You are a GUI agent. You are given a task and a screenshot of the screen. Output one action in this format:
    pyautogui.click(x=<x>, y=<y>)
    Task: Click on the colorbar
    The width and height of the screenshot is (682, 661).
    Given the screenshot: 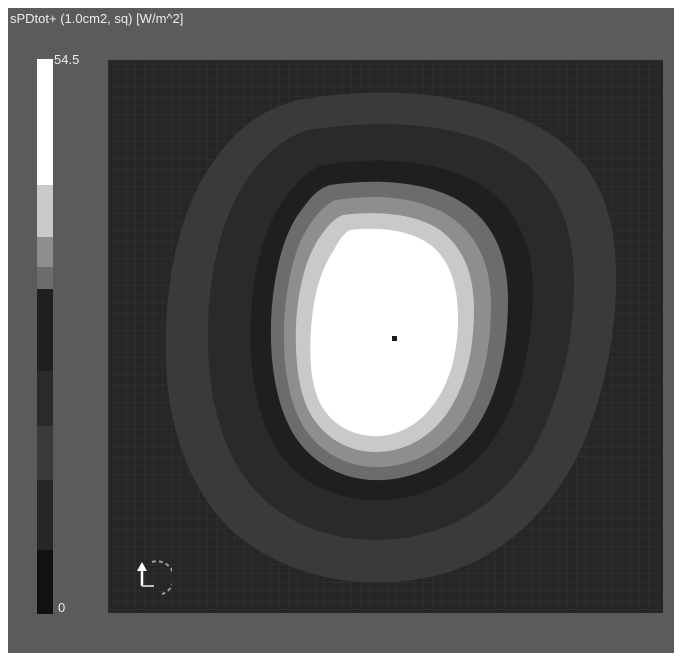 What is the action you would take?
    pyautogui.click(x=45, y=336)
    